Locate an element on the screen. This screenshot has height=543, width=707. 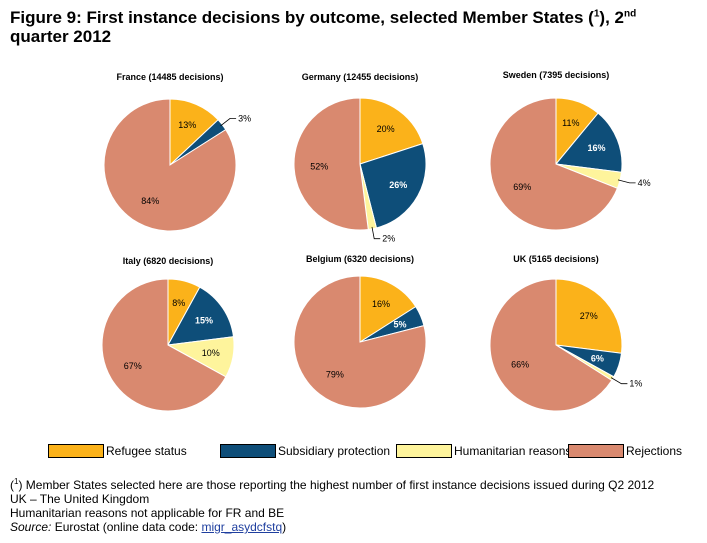
legend-label-refugee-status: Refugee status is located at coordinates (146, 451).